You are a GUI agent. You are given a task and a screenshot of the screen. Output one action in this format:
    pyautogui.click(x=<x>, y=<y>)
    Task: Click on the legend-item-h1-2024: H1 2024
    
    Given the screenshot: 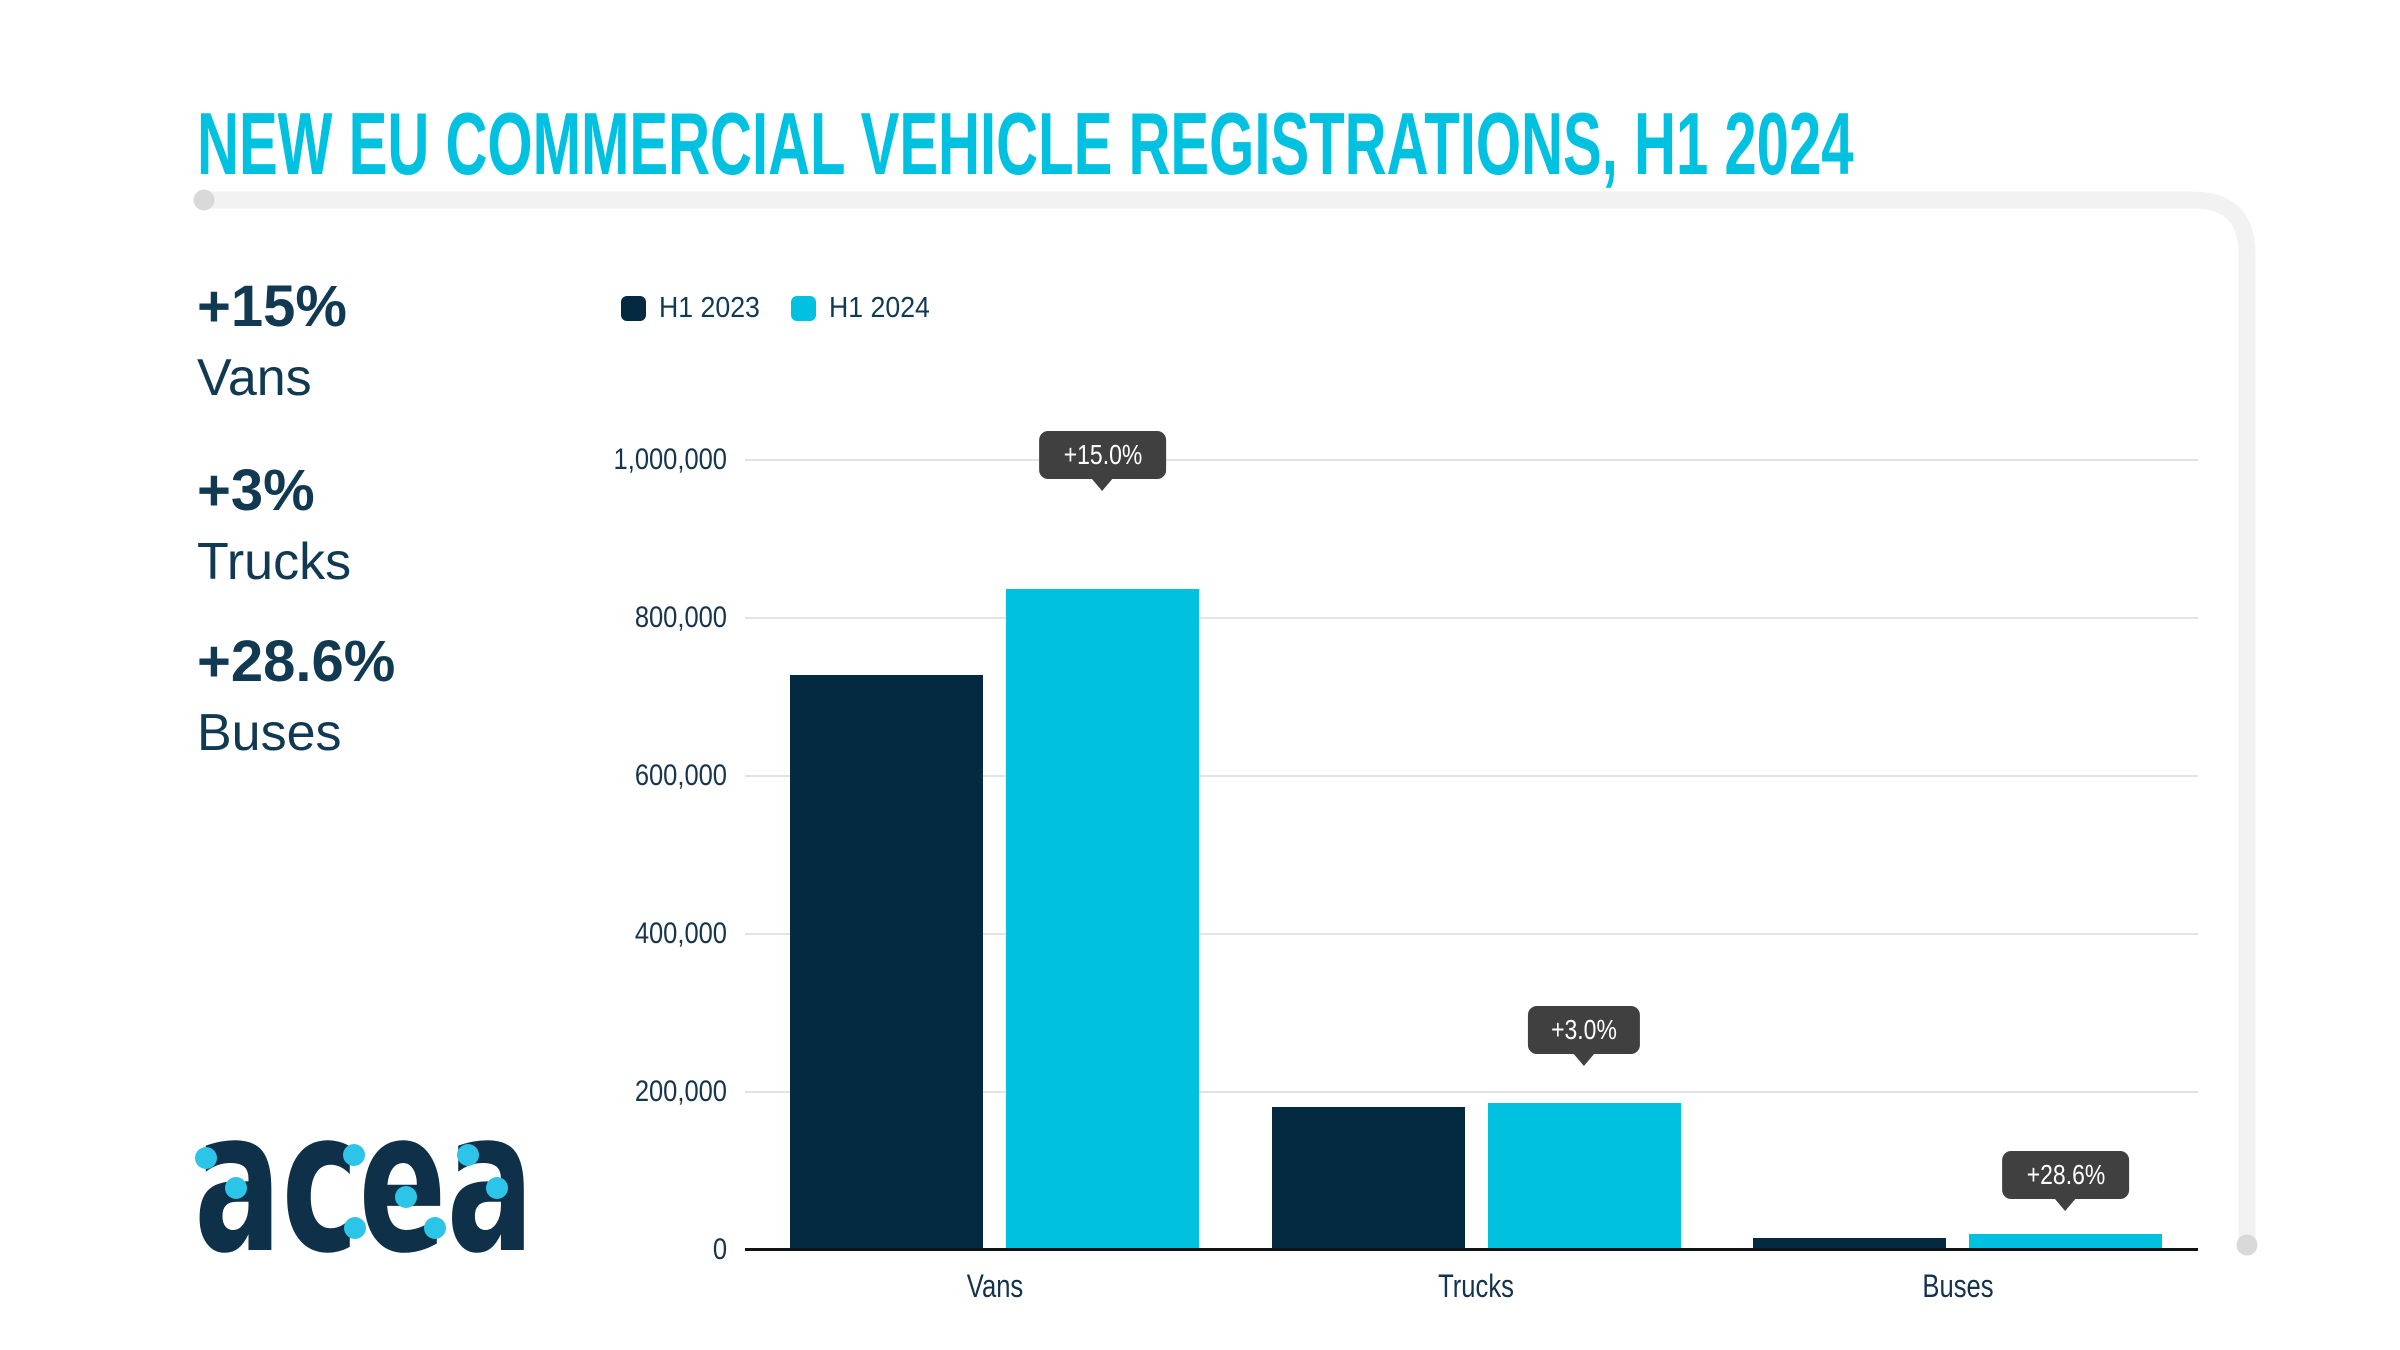 What is the action you would take?
    pyautogui.click(x=864, y=308)
    